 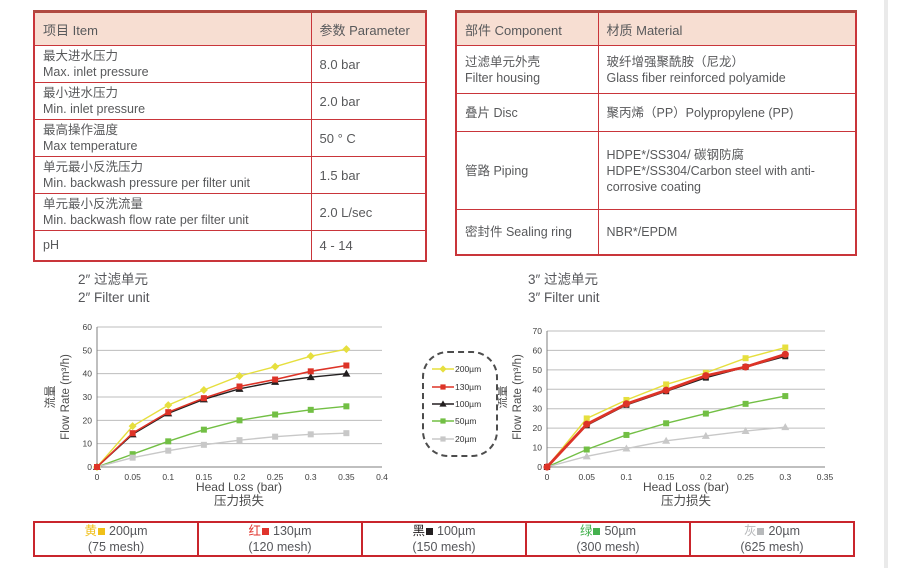 What do you see at coordinates (91, 531) in the screenshot?
I see `color-word: 黄` at bounding box center [91, 531].